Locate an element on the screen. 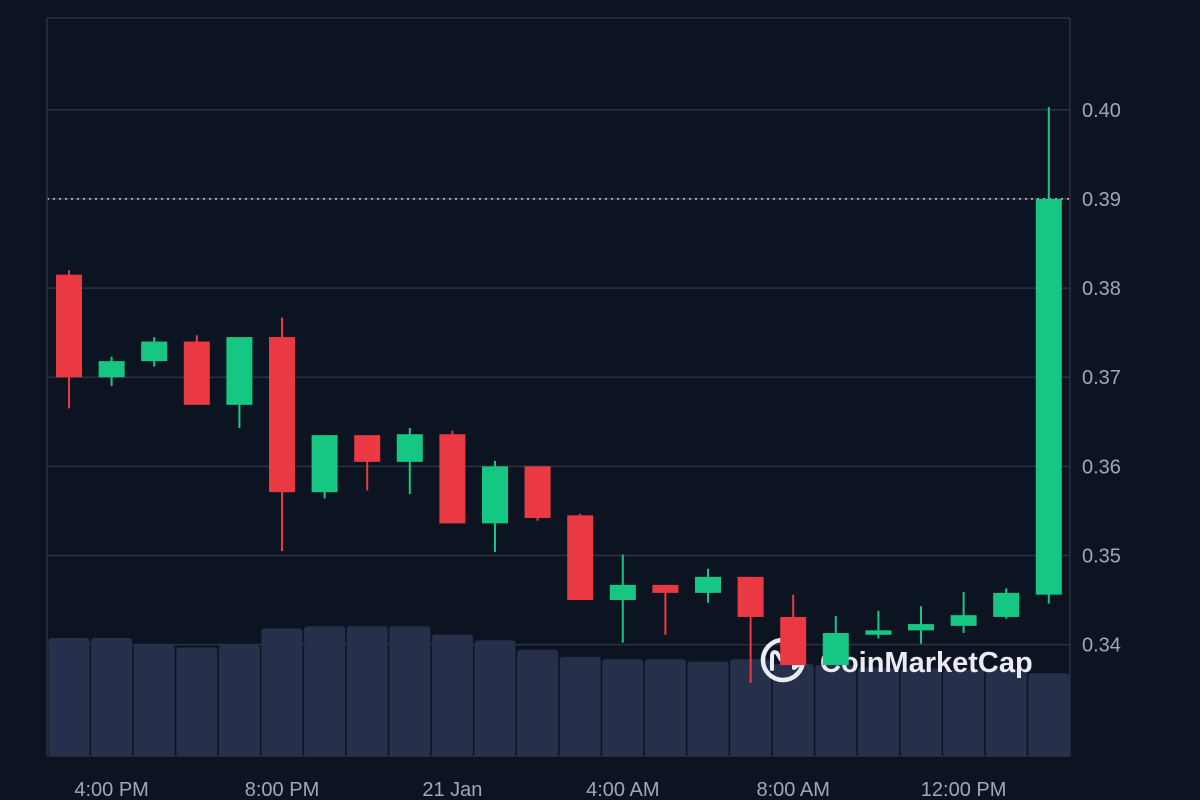 The width and height of the screenshot is (1200, 800). x-tick-label: 4:00 AM is located at coordinates (622, 789).